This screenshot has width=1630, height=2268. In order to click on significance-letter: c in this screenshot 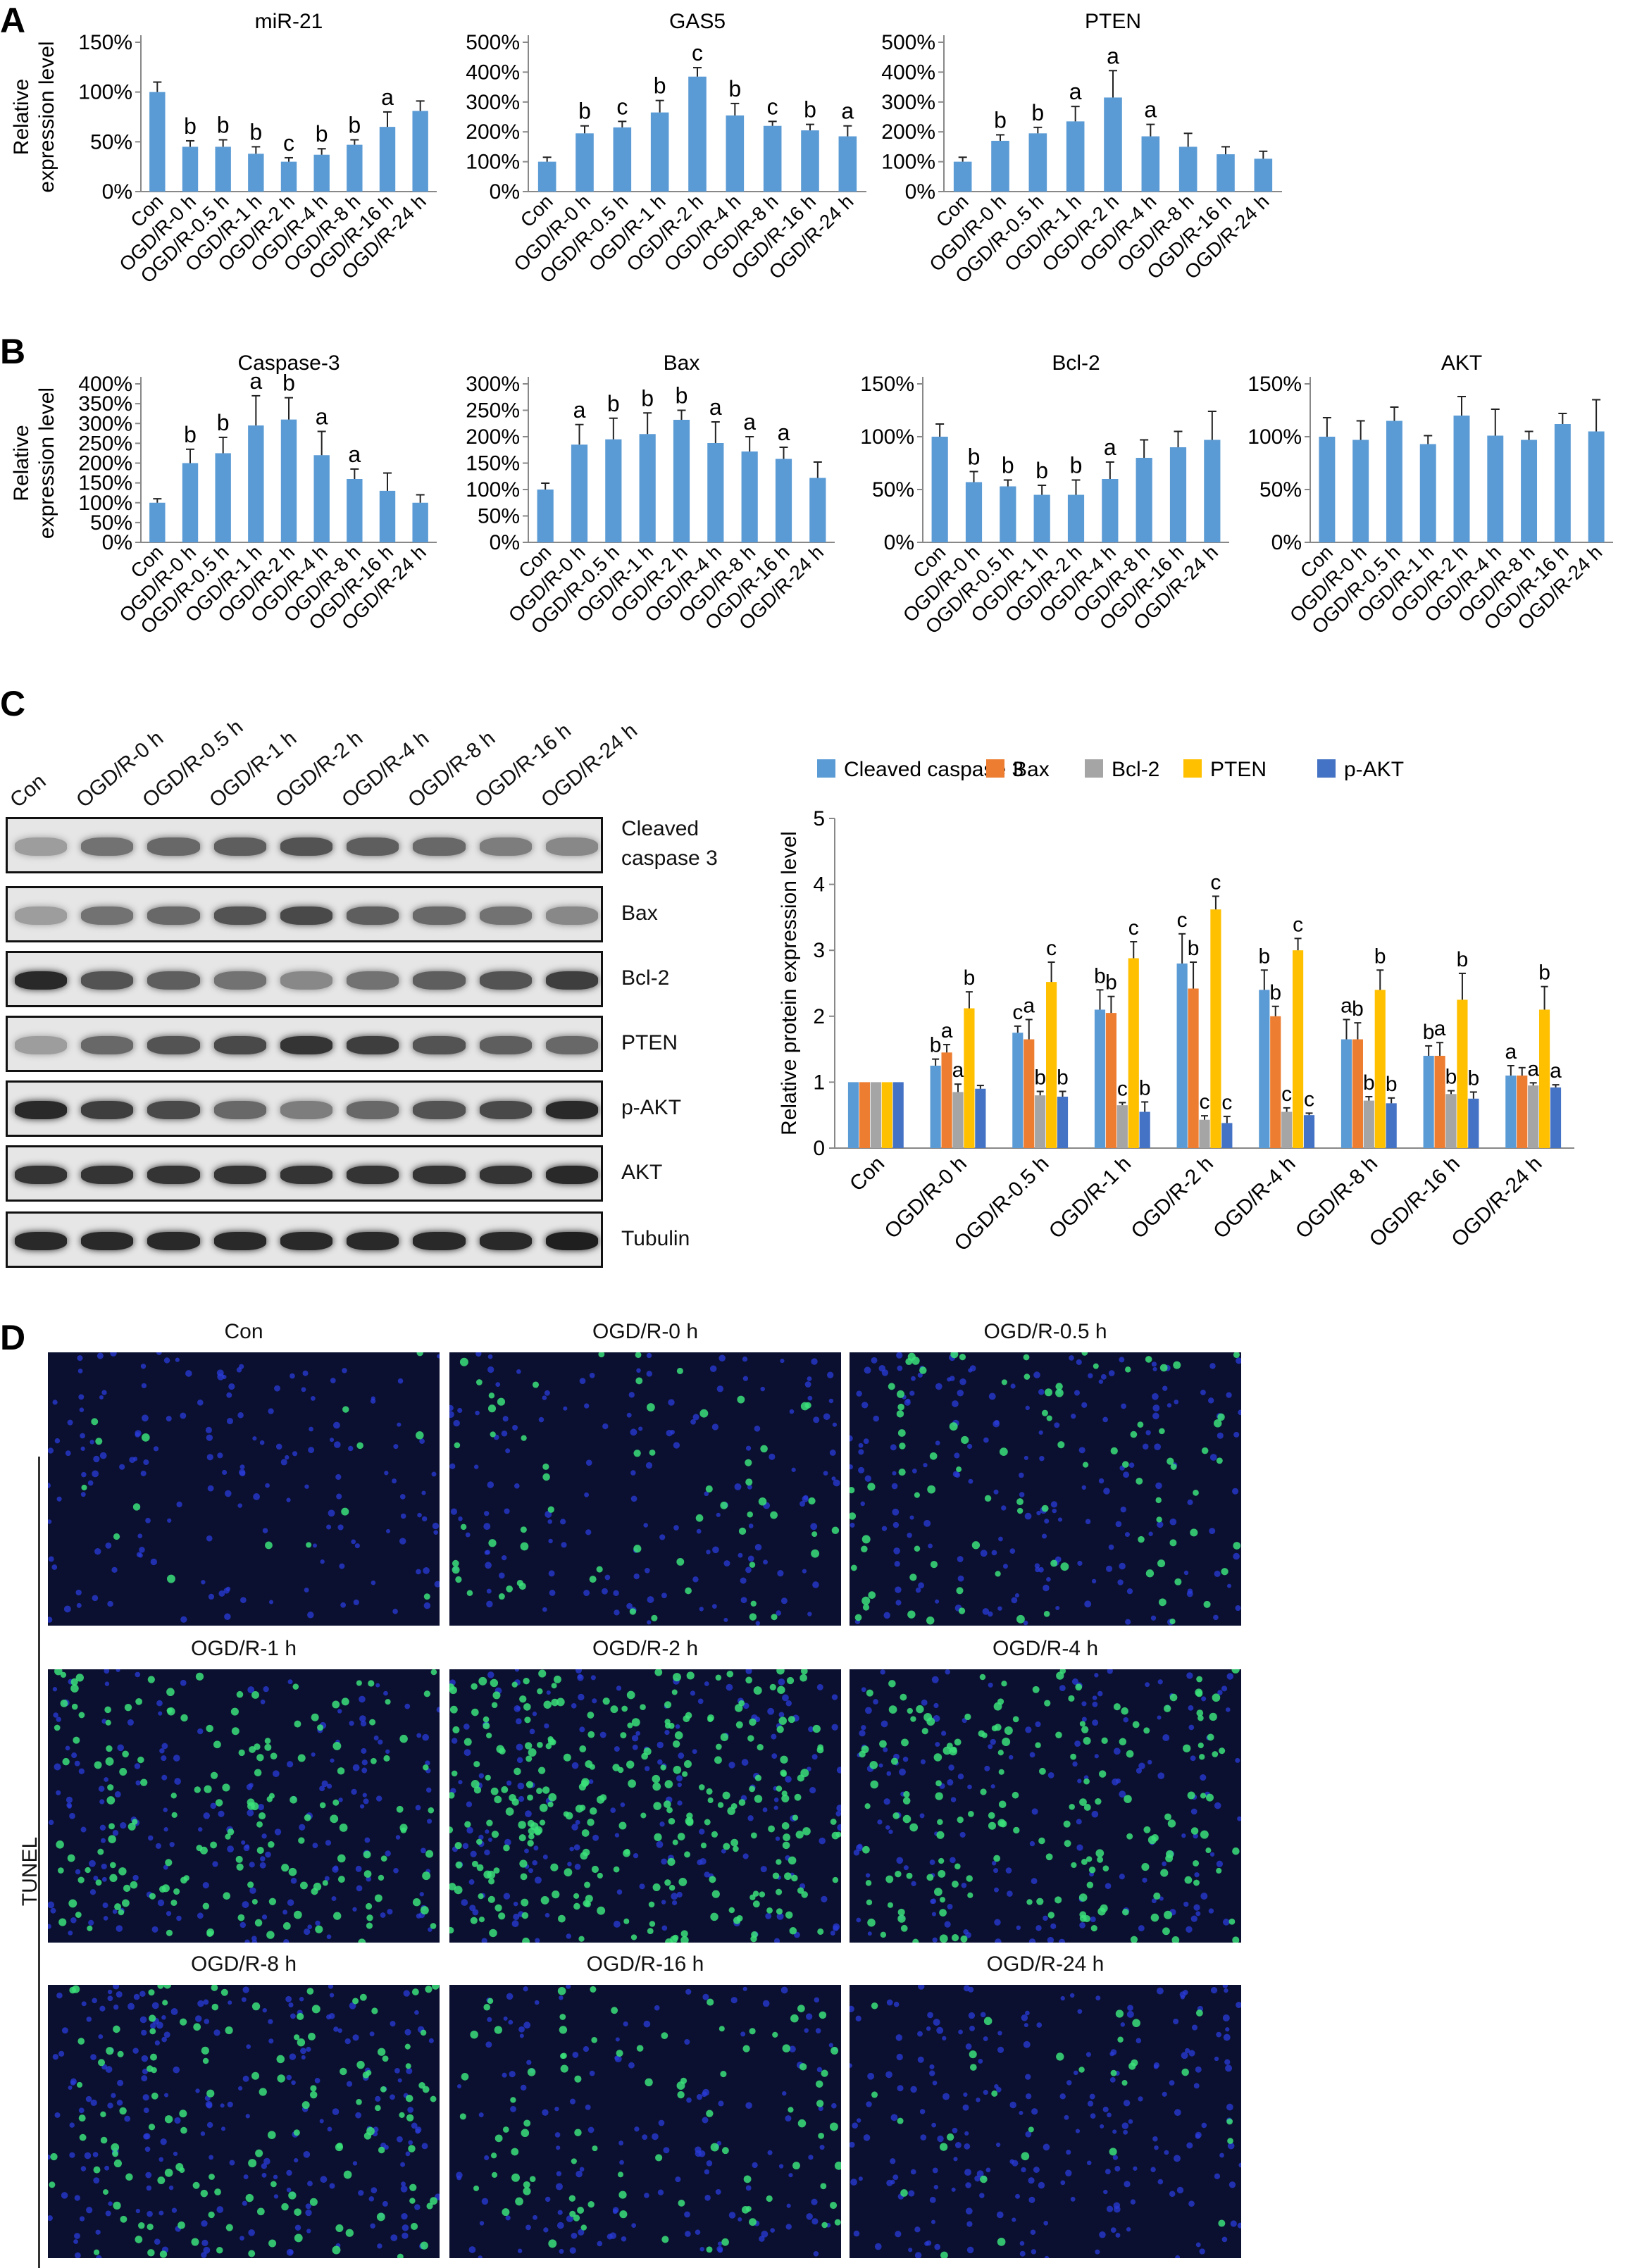, I will do `click(1298, 925)`.